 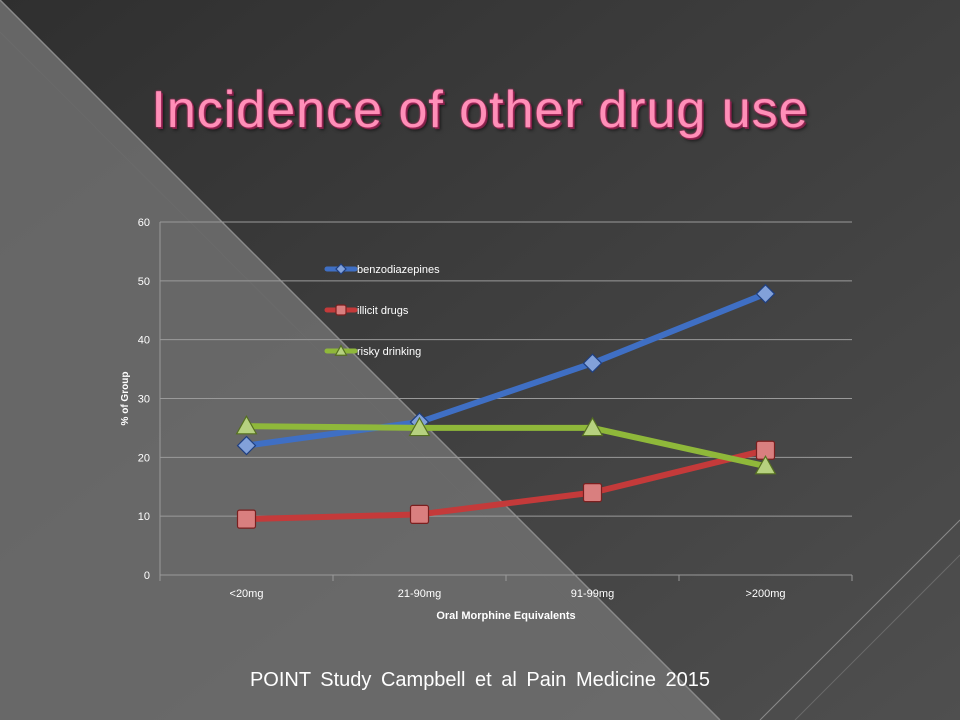 I want to click on legend-marker-illicit-drugs, so click(x=341, y=310).